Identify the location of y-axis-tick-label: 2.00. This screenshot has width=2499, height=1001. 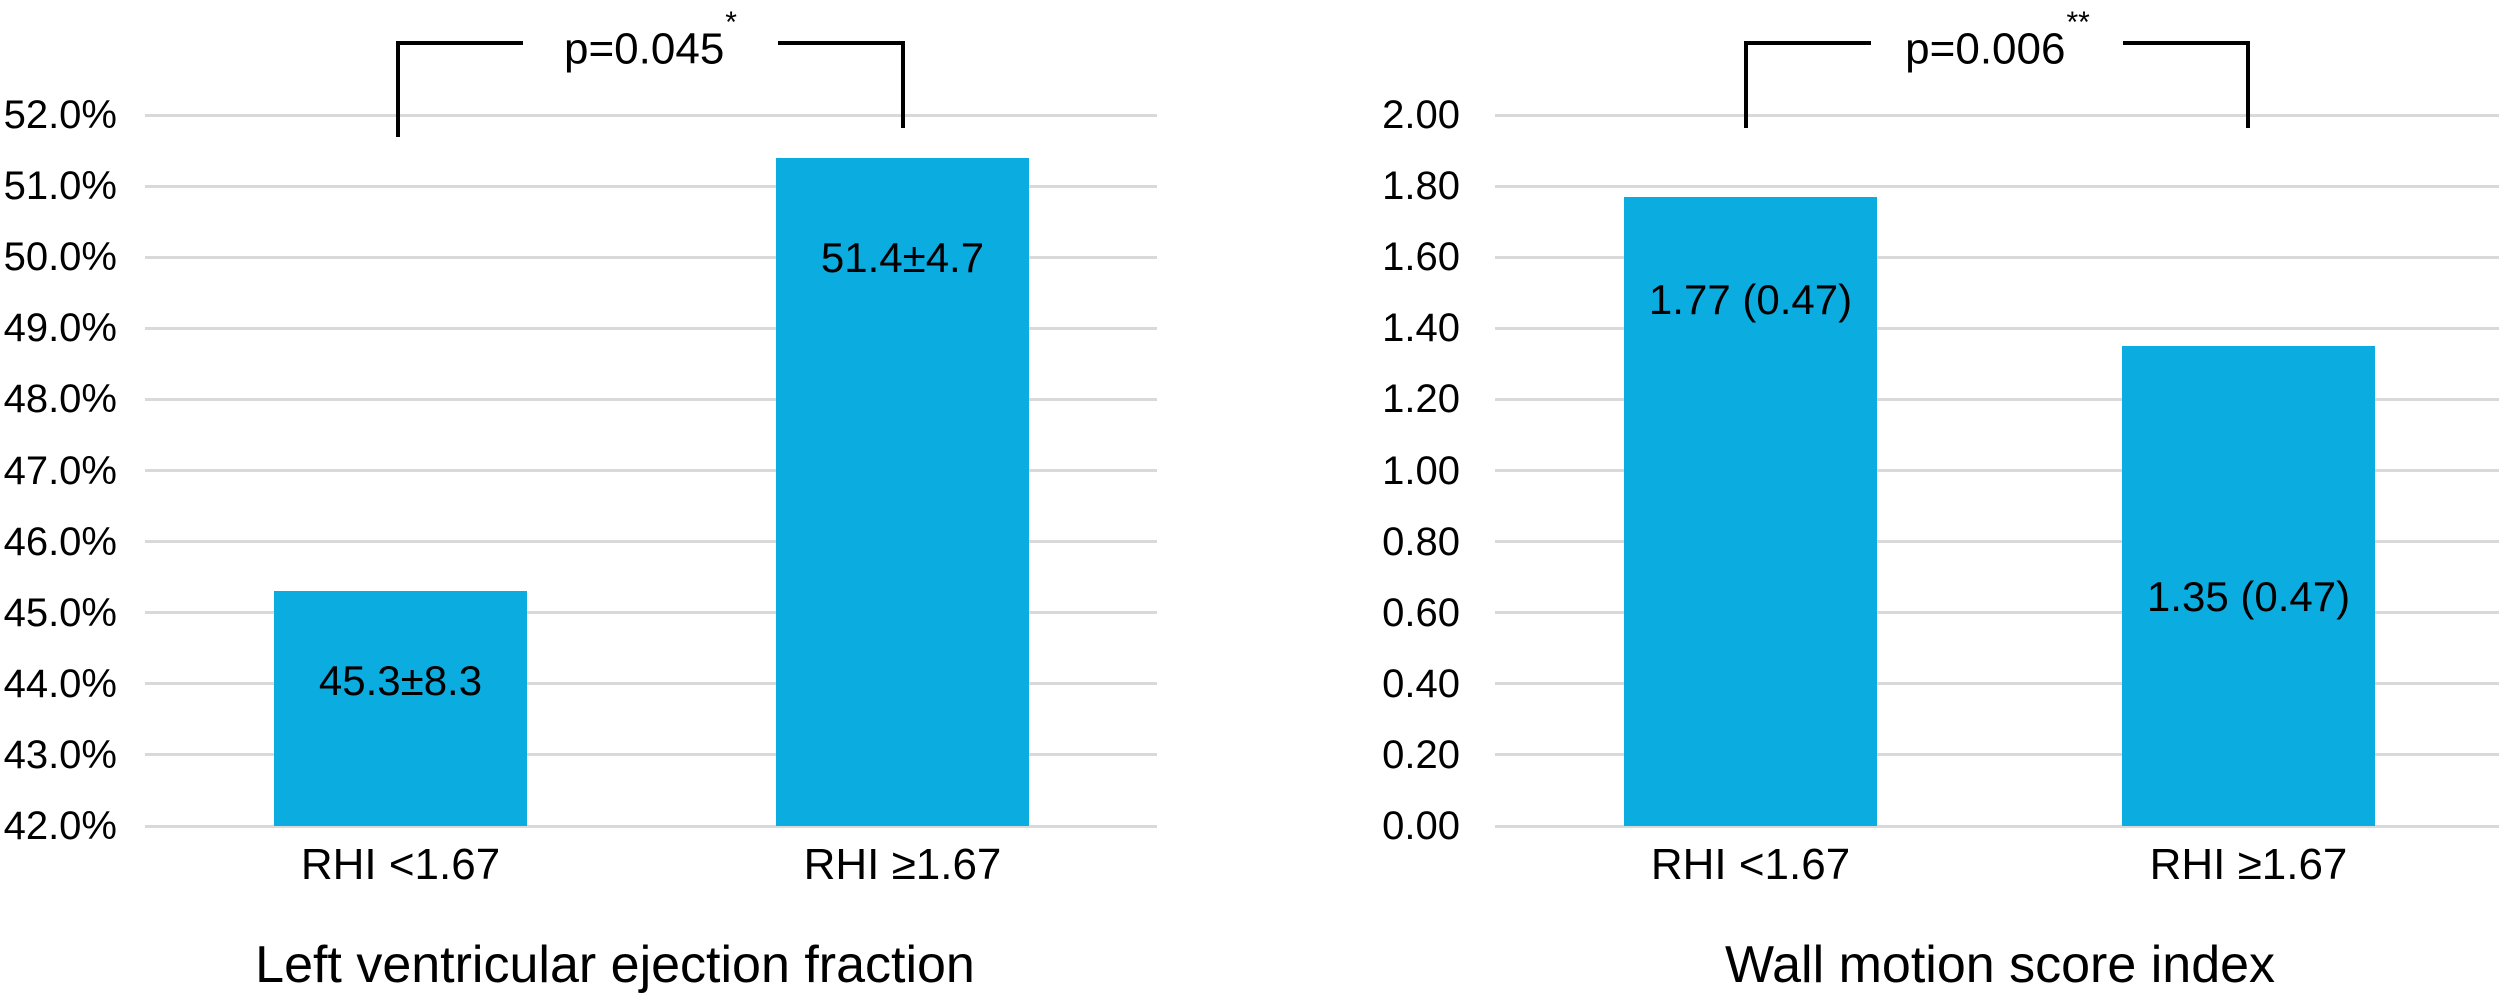
(1421, 115).